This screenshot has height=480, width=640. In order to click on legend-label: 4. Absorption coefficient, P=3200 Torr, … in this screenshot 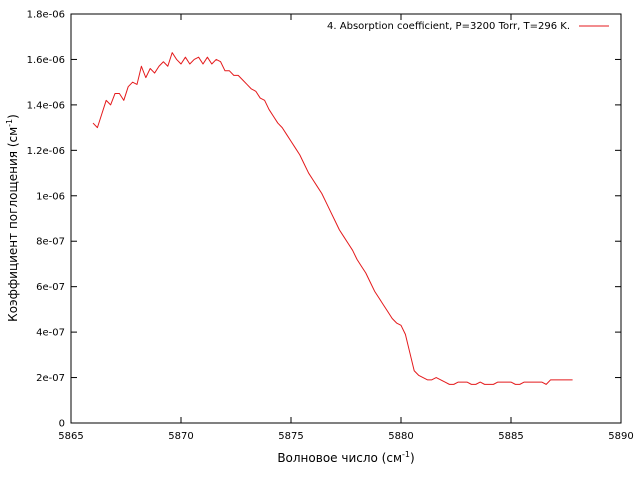, I will do `click(448, 26)`.